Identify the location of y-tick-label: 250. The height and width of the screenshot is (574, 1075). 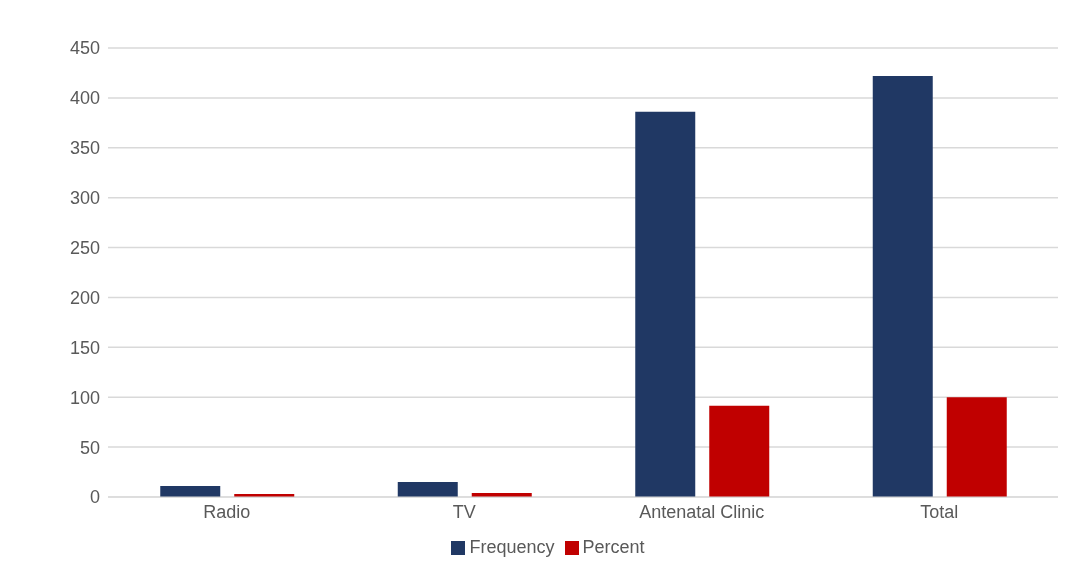
(84, 247).